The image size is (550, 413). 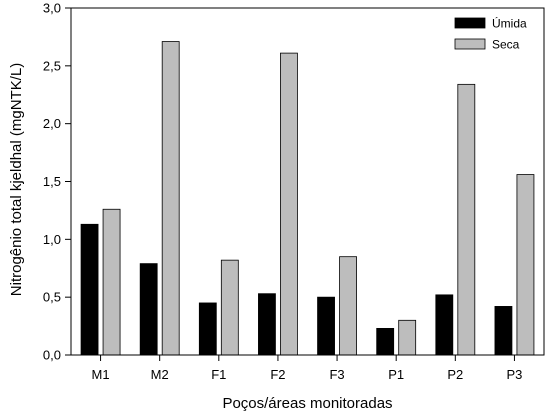 I want to click on bar-seca-p2, so click(x=466, y=219).